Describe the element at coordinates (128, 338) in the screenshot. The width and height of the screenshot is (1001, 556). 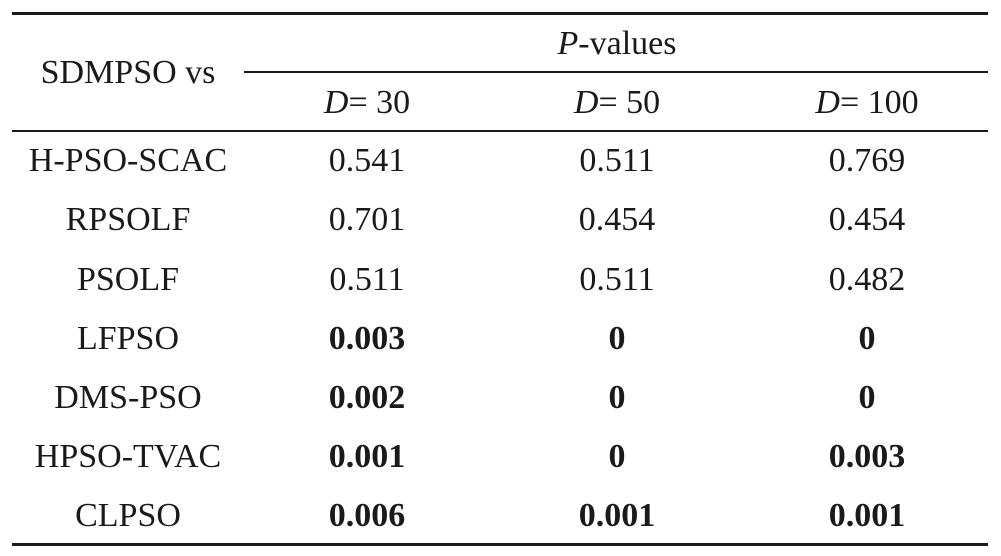
I see `row-label: LFPSO` at that location.